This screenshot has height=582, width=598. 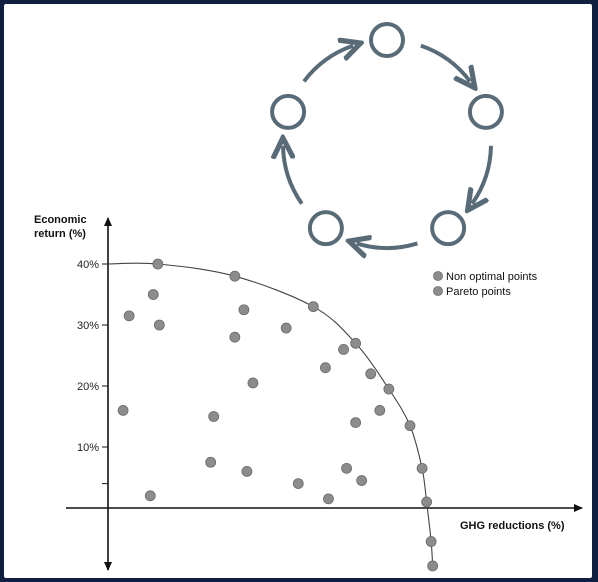 I want to click on y-tick-label: 30%, so click(x=88, y=326).